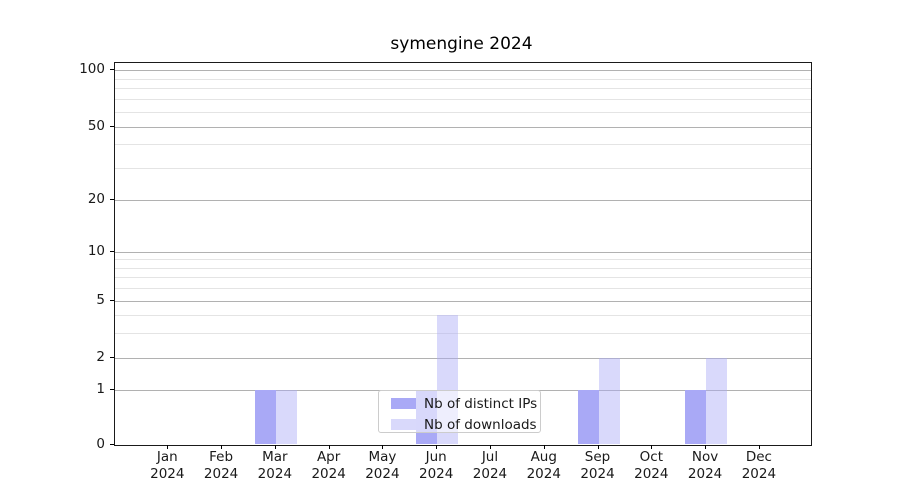 This screenshot has height=500, width=900. Describe the element at coordinates (265, 417) in the screenshot. I see `bar-distinct-ips-Mar` at that location.